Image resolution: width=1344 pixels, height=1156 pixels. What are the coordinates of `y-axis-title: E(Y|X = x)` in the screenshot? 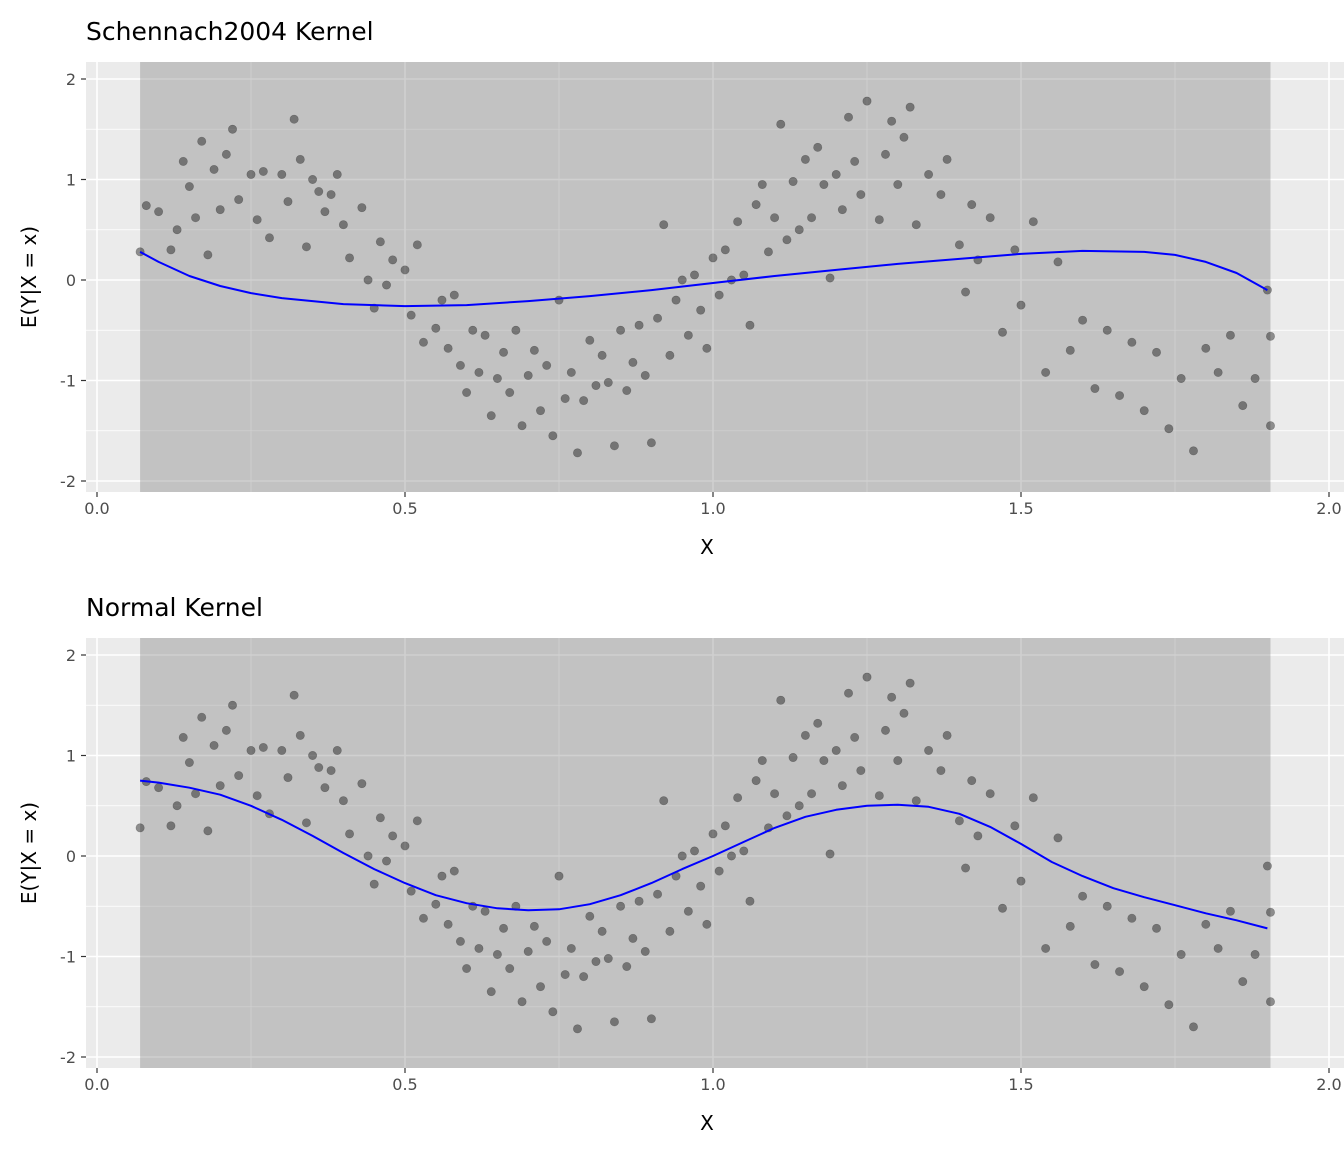 It's located at (29, 277).